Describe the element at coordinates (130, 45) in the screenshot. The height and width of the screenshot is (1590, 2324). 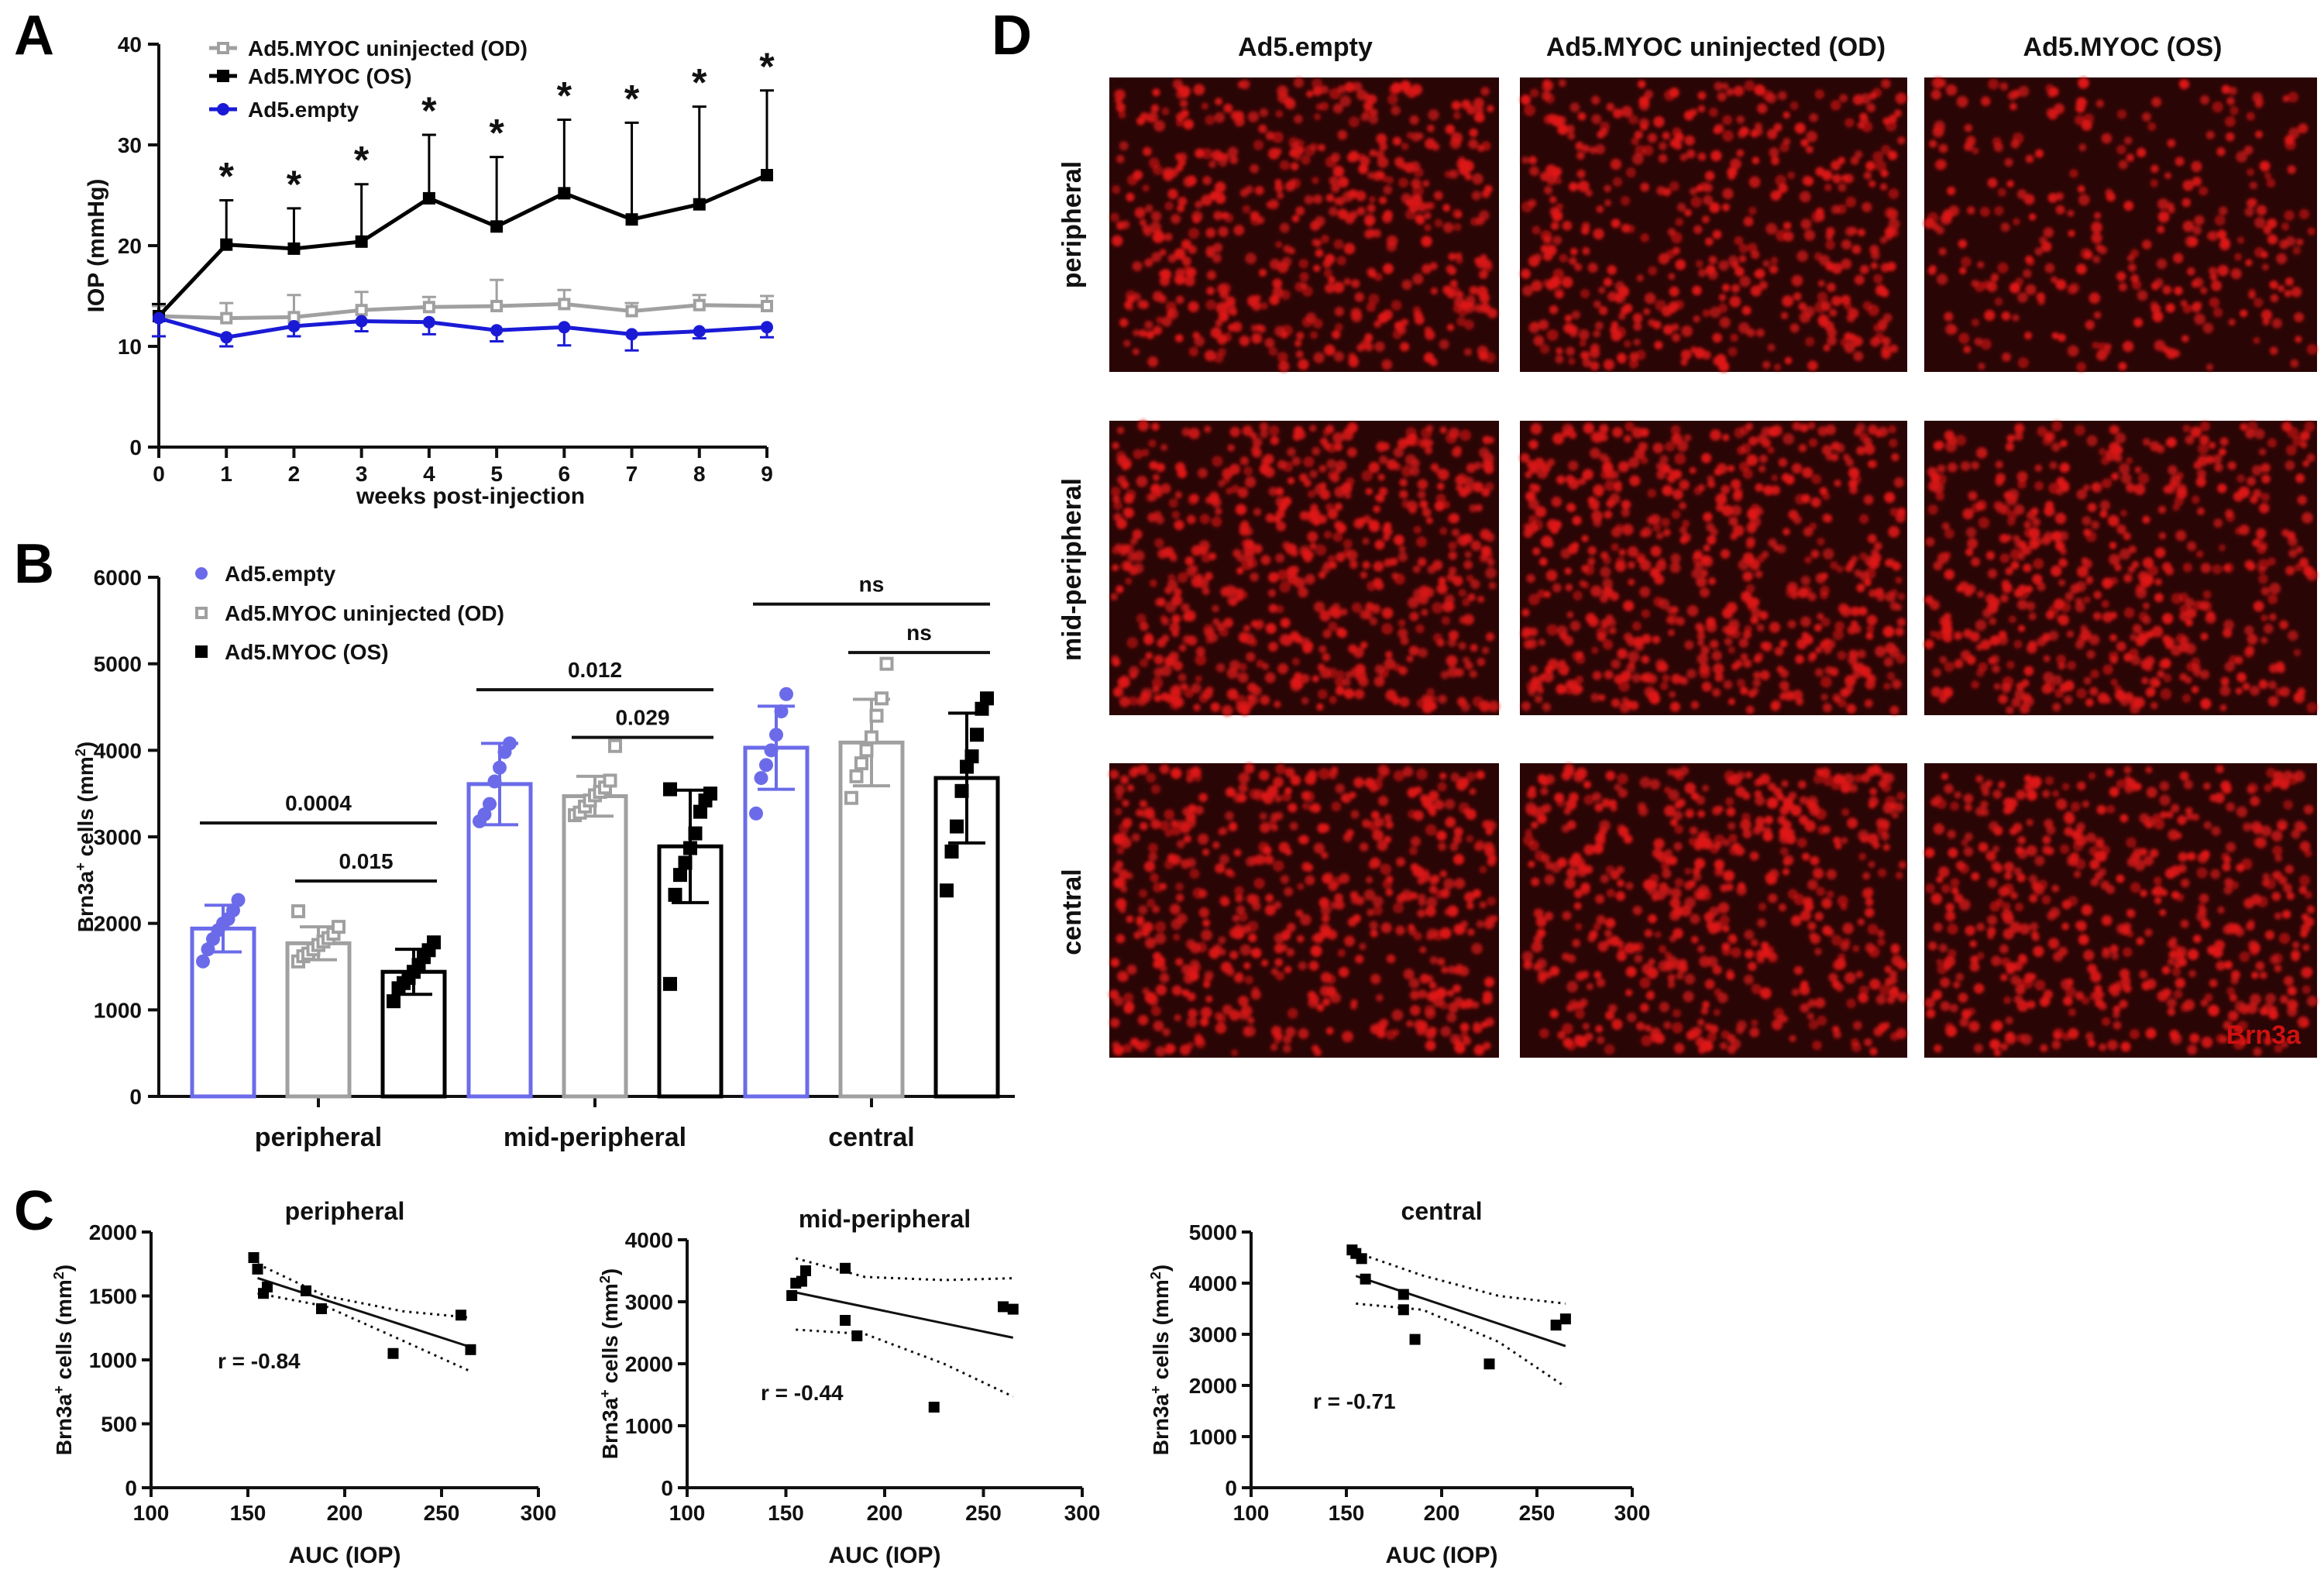
I see `y-tick-label: 40` at that location.